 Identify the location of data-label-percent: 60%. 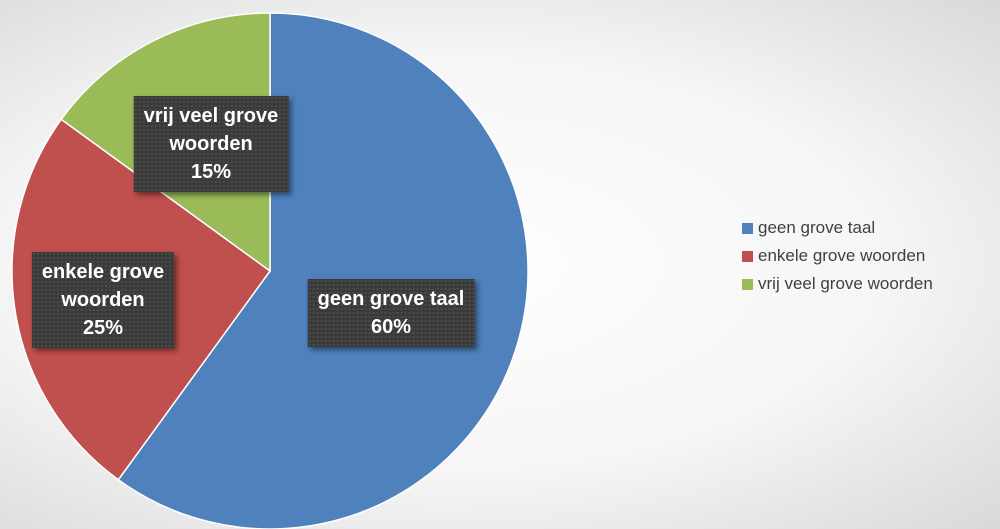
(391, 327).